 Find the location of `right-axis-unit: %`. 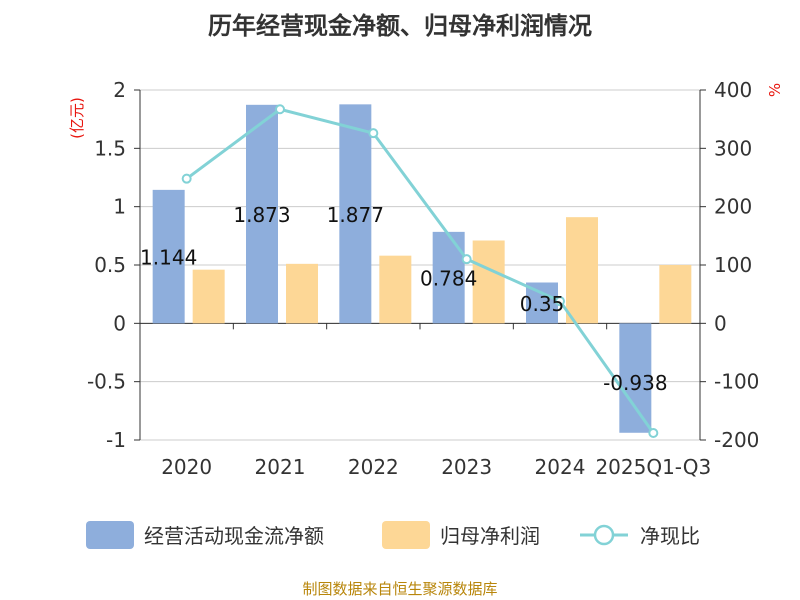

right-axis-unit: % is located at coordinates (775, 90).